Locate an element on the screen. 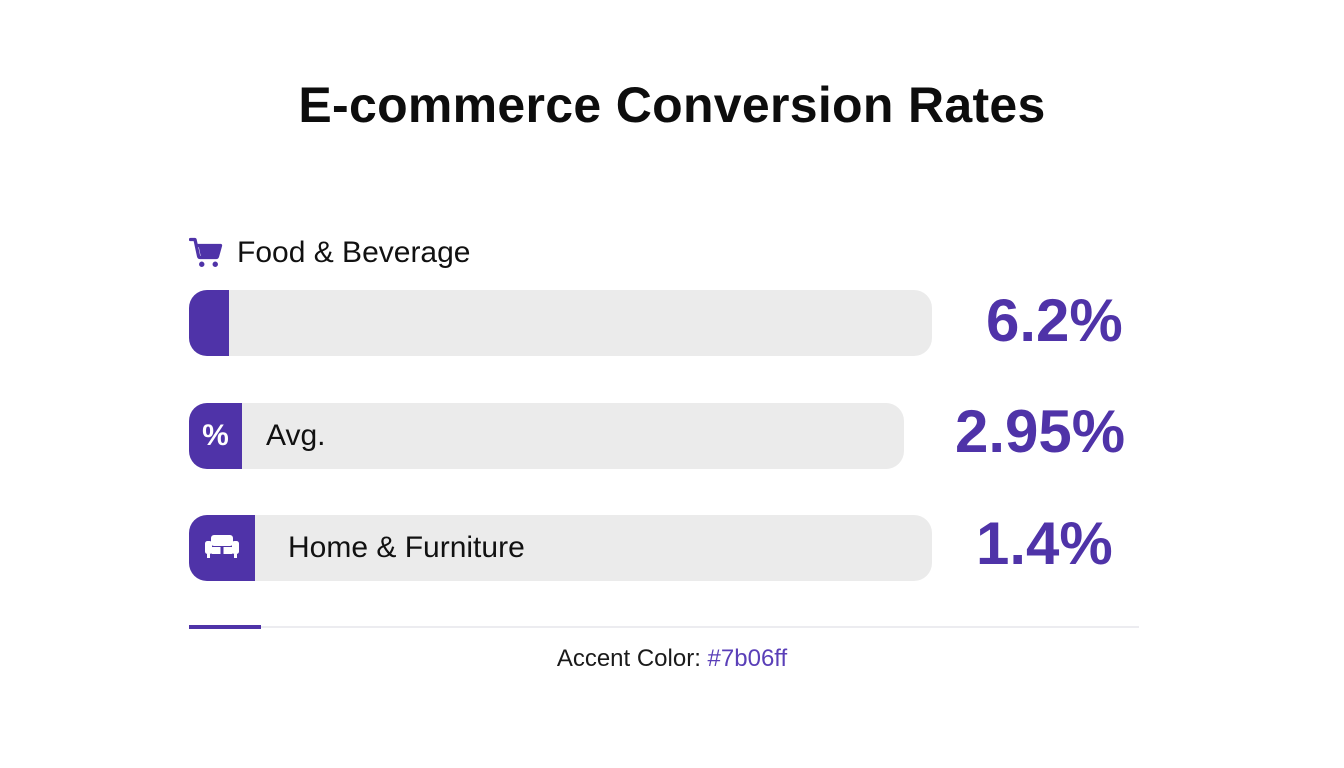 This screenshot has width=1344, height=768. category-label-home-furniture: Home & Furniture is located at coordinates (406, 547).